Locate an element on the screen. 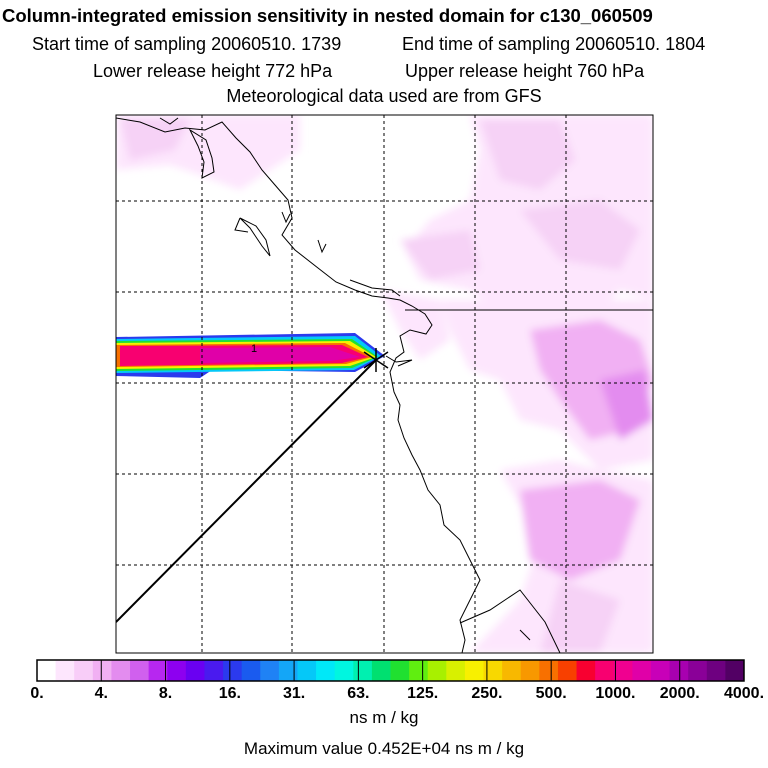  colorbar-tick-label: 2000. is located at coordinates (680, 692).